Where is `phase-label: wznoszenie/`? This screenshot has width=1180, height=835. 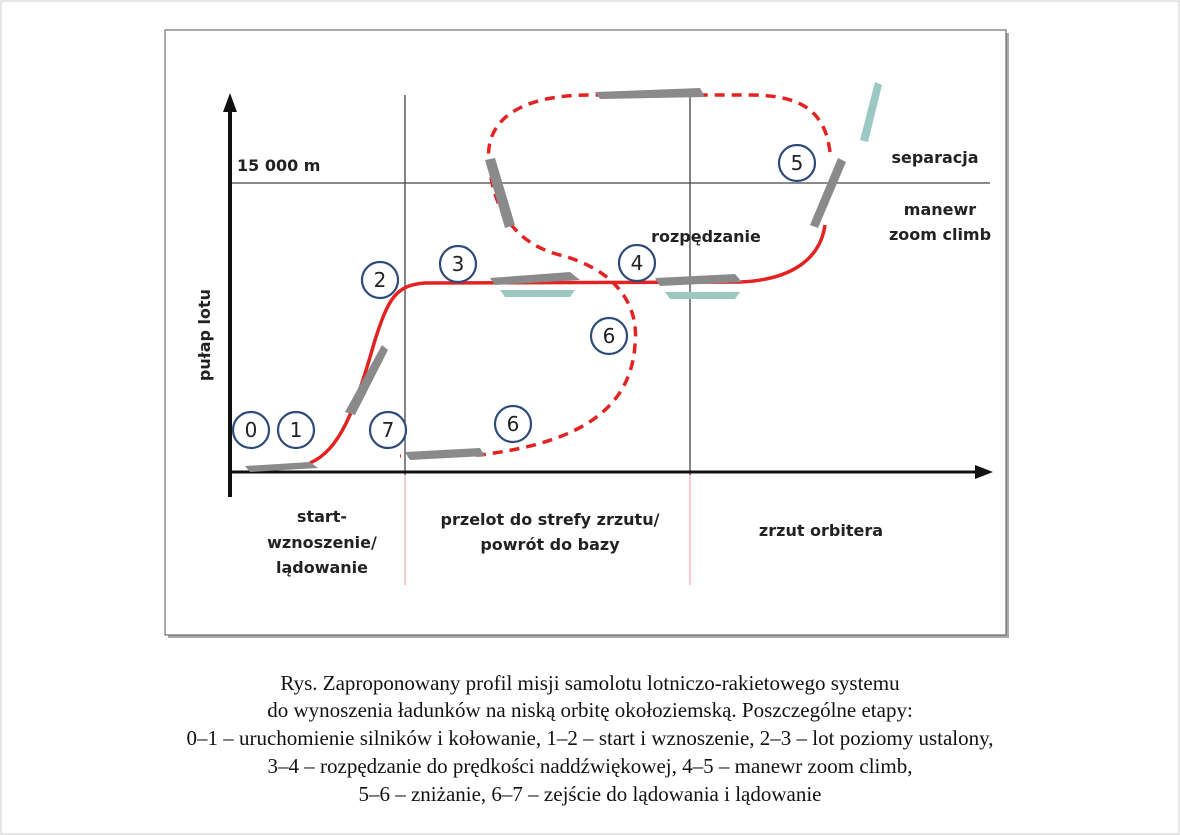 phase-label: wznoszenie/ is located at coordinates (322, 542).